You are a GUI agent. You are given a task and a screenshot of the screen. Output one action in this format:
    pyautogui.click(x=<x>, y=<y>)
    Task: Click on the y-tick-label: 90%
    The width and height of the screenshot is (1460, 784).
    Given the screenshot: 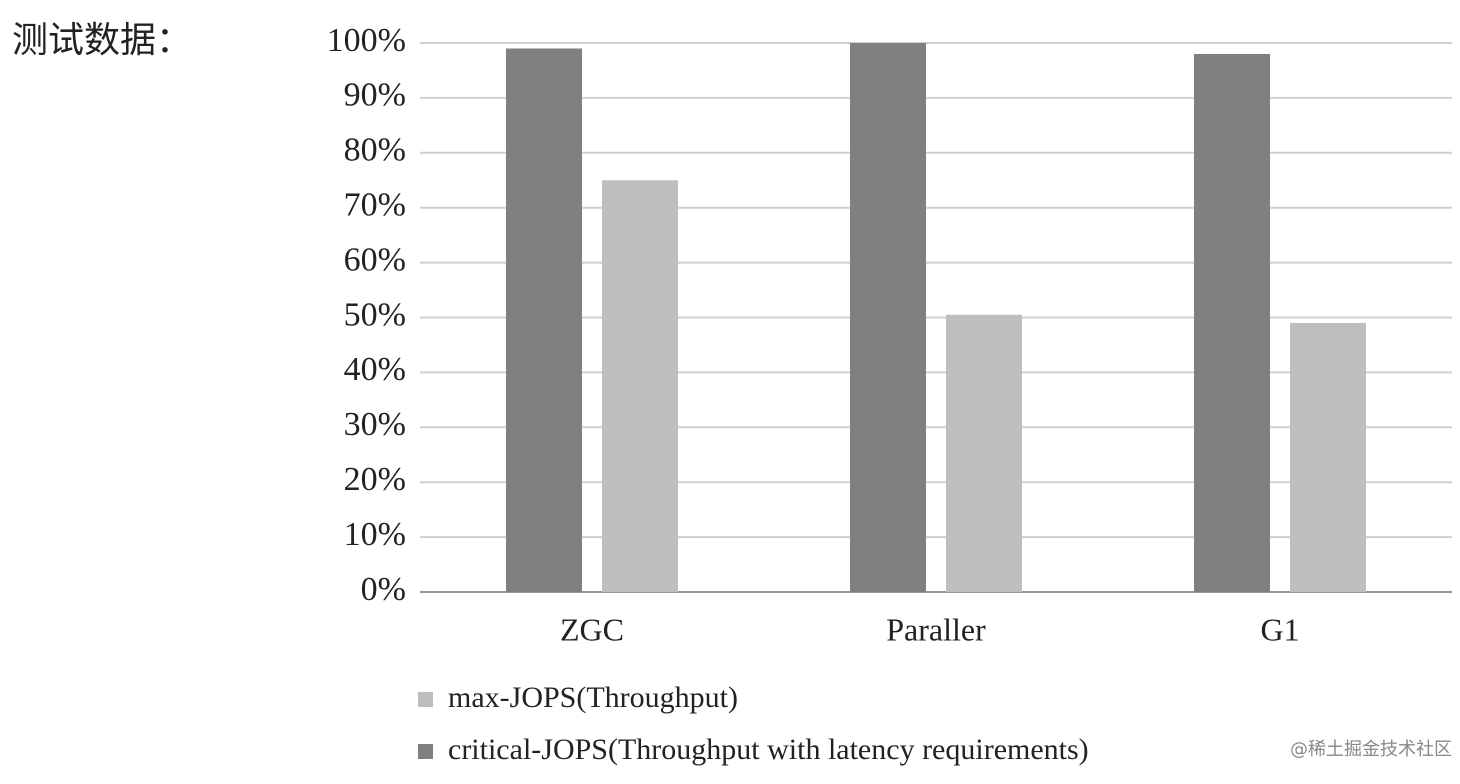 What is the action you would take?
    pyautogui.click(x=375, y=95)
    